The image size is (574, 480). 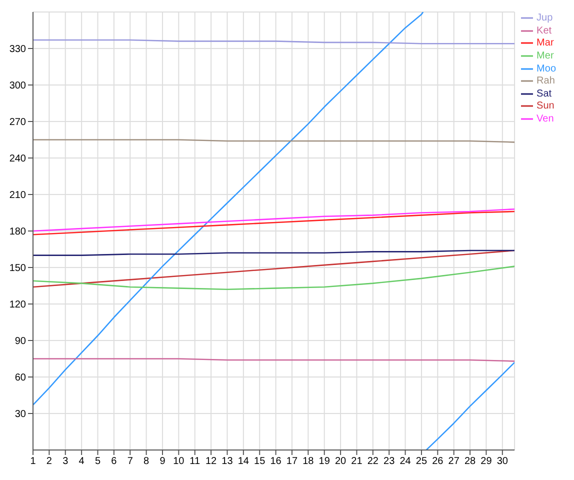 What do you see at coordinates (147, 462) in the screenshot?
I see `x-tick-label: 8` at bounding box center [147, 462].